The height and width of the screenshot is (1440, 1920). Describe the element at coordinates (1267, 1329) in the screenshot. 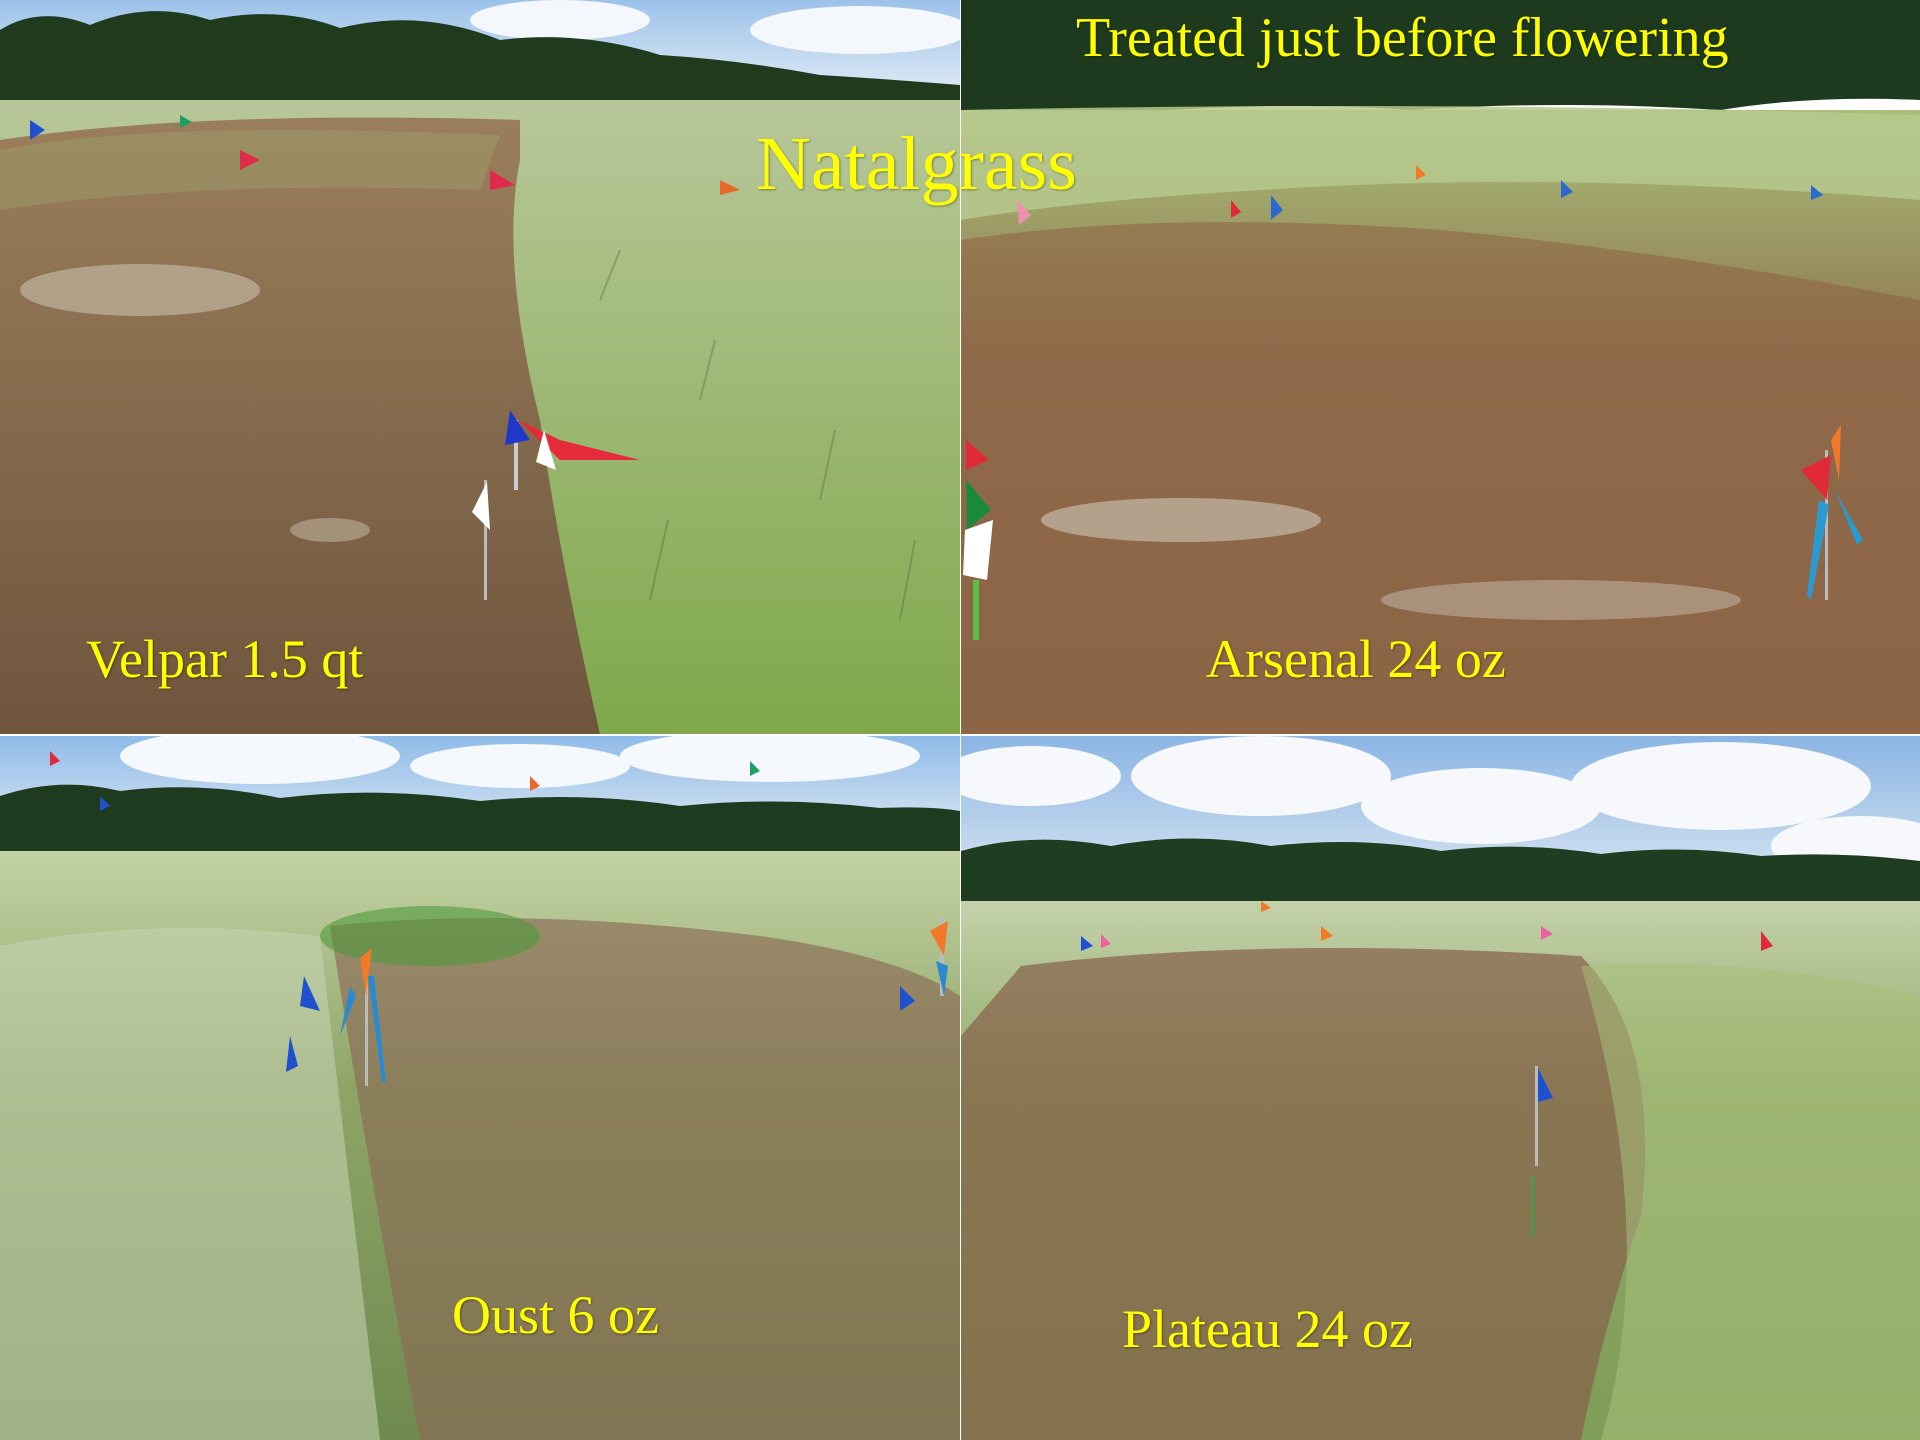

I see `panel-label-plateau: Plateau 24 oz` at that location.